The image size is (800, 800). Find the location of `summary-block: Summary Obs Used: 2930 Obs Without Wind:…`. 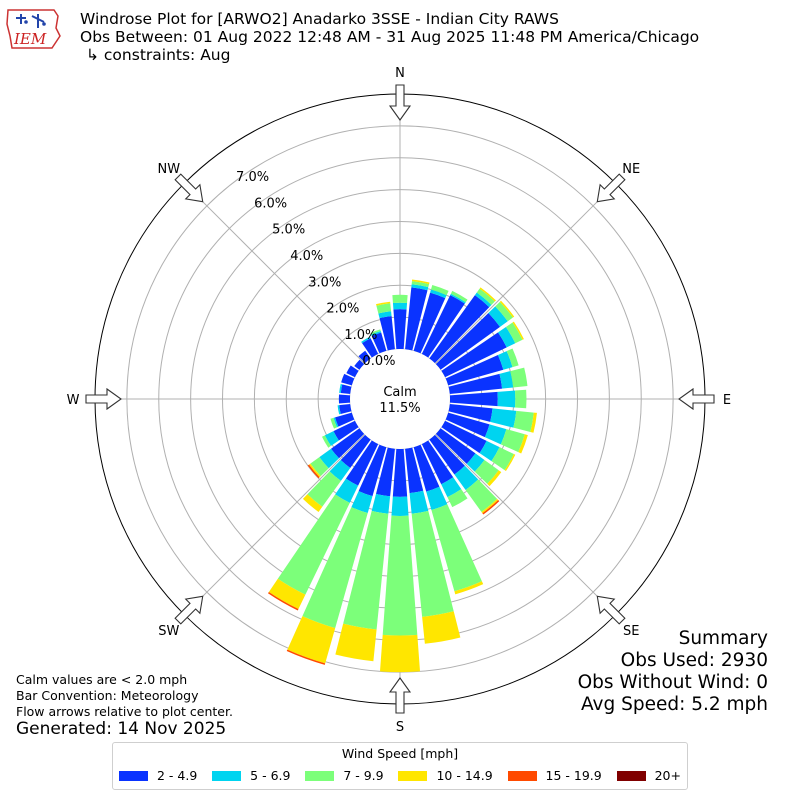

summary-block: Summary Obs Used: 2930 Obs Without Wind:… is located at coordinates (673, 672).